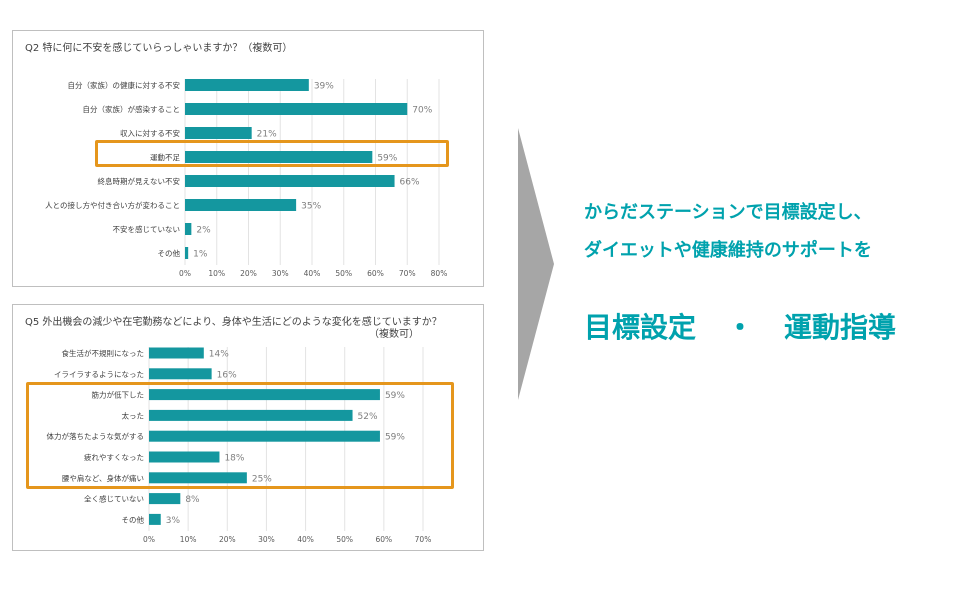  What do you see at coordinates (422, 111) in the screenshot?
I see `value-label: 70%` at bounding box center [422, 111].